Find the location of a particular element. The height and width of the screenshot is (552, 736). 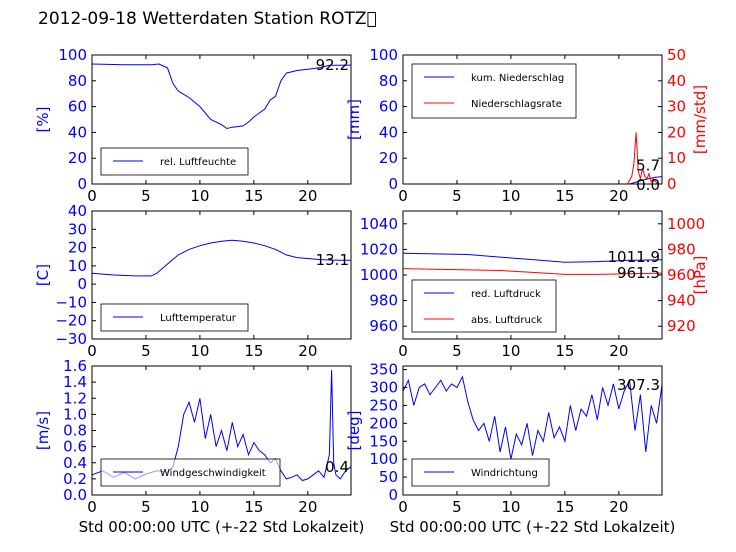

chart-title: 2012-09-18 Wetterdaten Station ROTZ  is located at coordinates (207, 19).